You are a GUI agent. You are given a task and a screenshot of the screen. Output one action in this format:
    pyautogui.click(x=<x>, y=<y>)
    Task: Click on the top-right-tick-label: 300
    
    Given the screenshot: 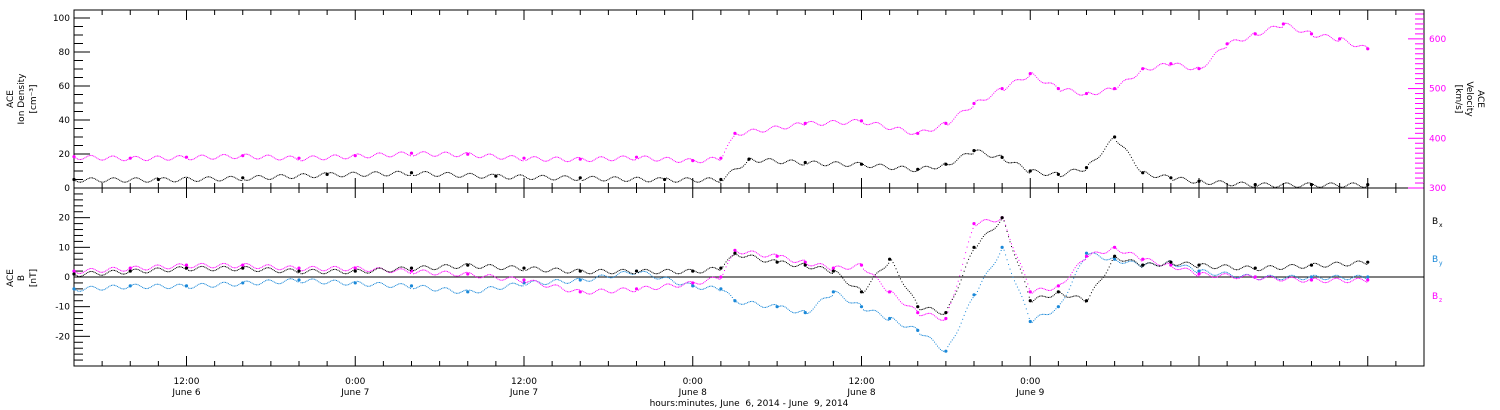 What is the action you would take?
    pyautogui.click(x=1437, y=189)
    